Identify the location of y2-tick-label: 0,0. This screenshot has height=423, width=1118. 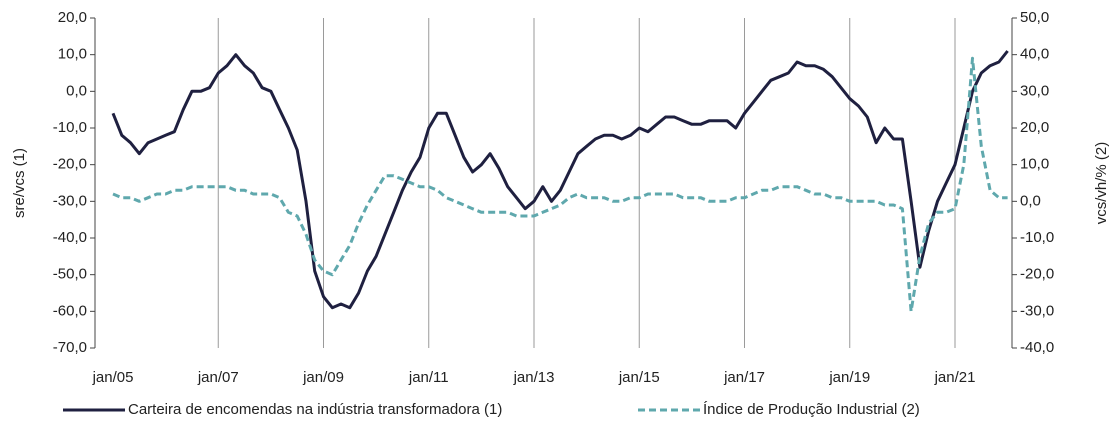
(1030, 200).